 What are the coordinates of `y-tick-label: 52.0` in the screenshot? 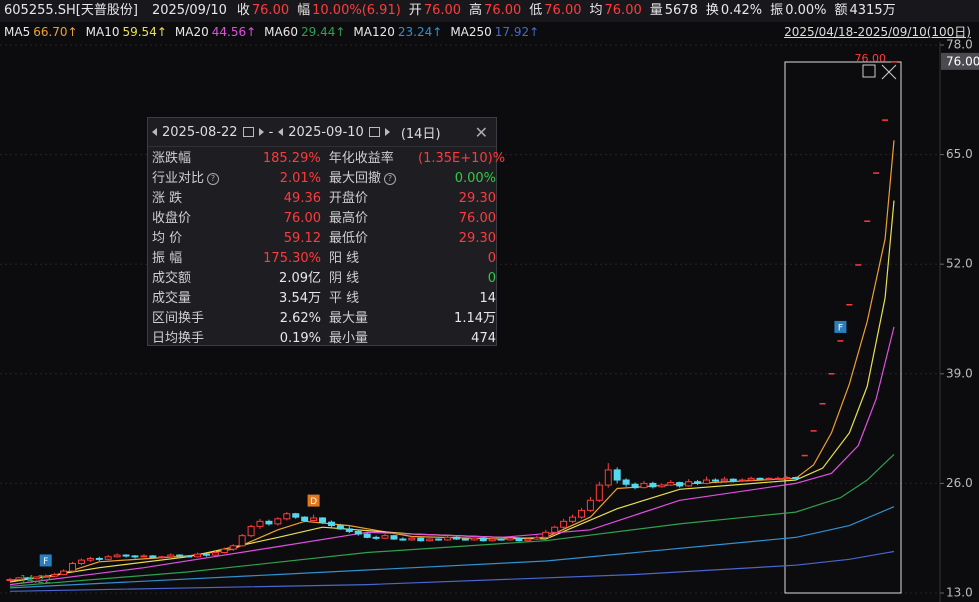 It's located at (959, 264).